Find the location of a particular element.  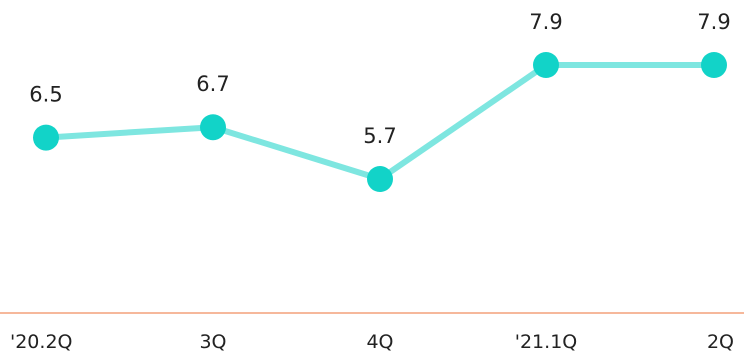

x-tick-label-1: '20.2Q is located at coordinates (41, 342).